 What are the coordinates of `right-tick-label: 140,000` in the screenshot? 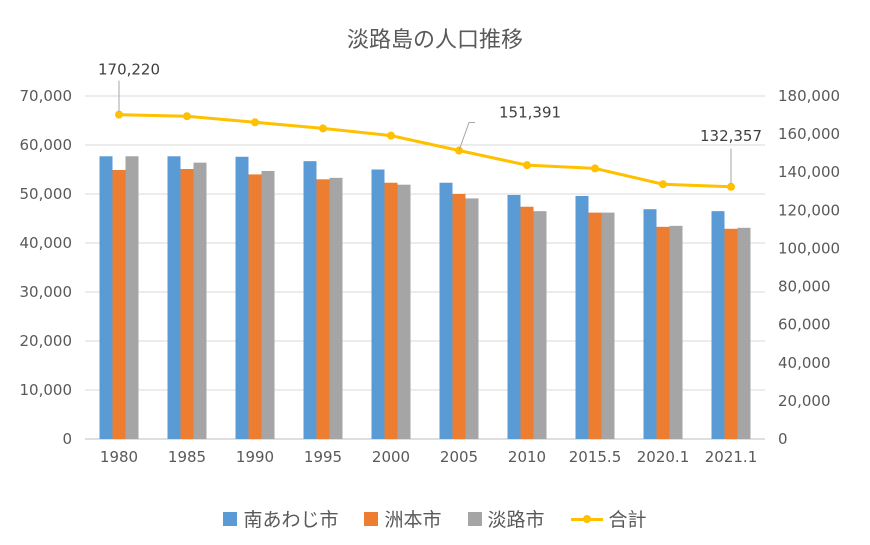 It's located at (809, 172).